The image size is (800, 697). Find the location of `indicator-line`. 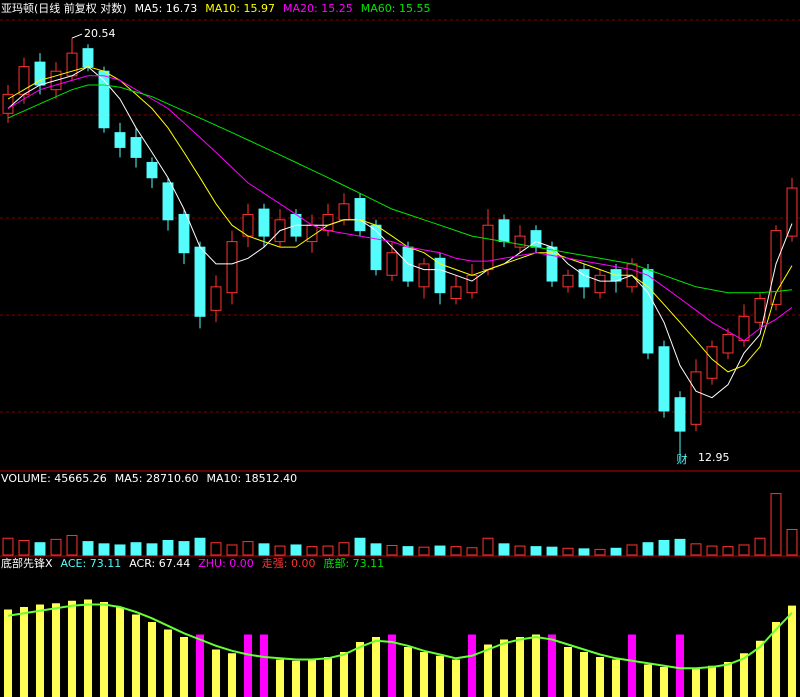

indicator-line is located at coordinates (400, 636).